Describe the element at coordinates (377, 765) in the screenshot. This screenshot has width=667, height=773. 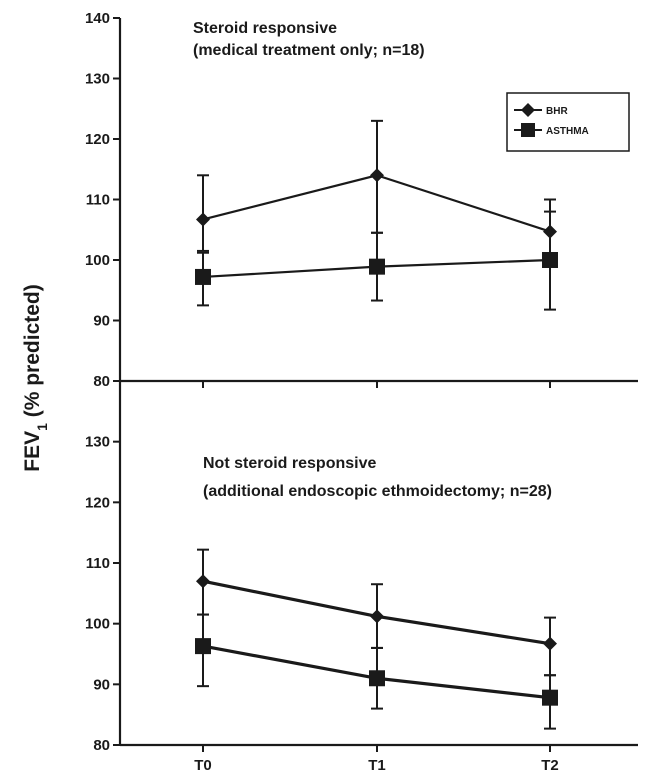
I see `x-tick-label: T1` at that location.